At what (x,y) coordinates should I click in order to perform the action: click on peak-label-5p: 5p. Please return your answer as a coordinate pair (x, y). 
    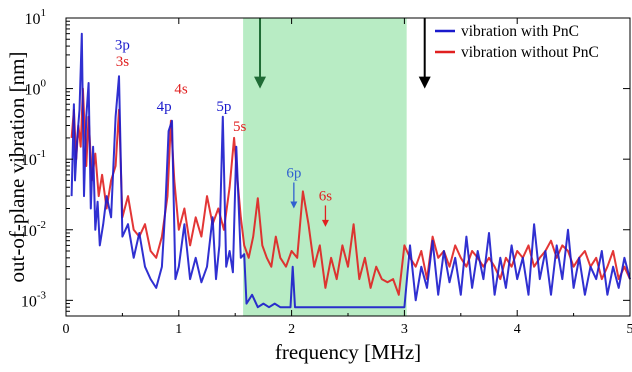
    Looking at the image, I should click on (223, 107).